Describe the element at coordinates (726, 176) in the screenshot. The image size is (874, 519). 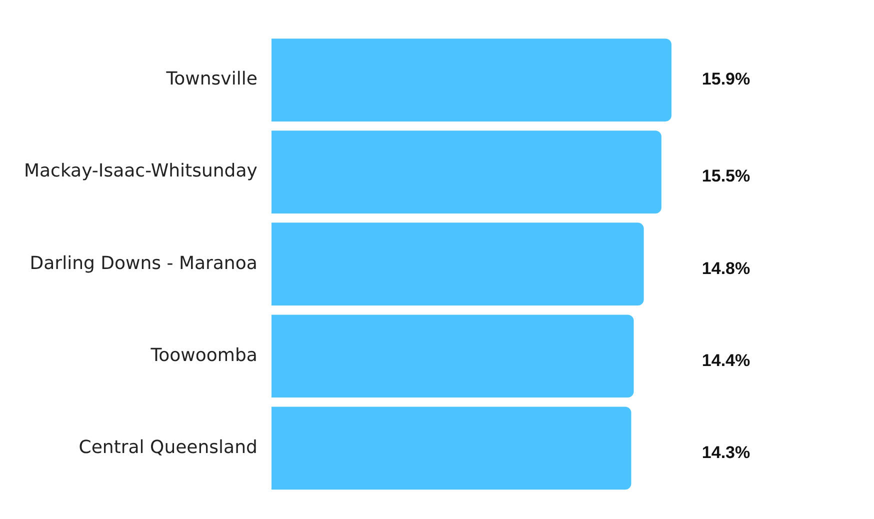
I see `data-label: 15.5%` at that location.